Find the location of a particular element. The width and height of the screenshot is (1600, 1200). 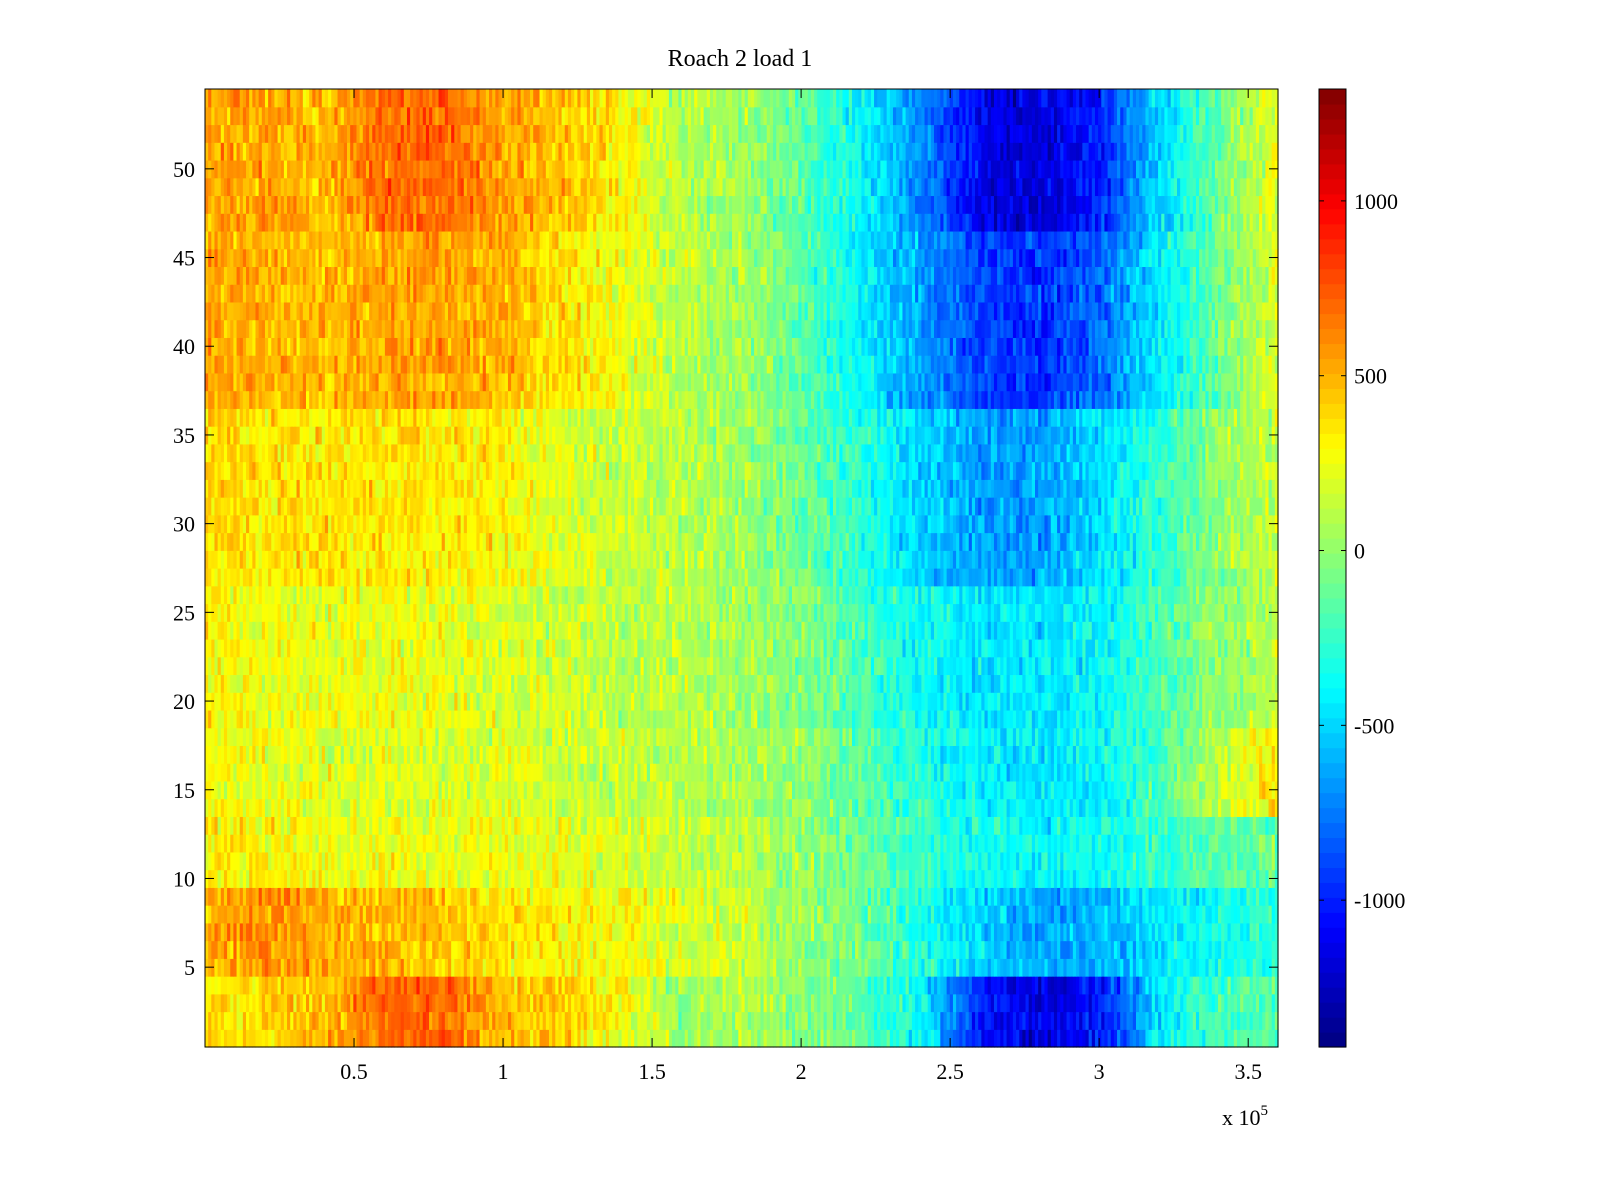

chart-title: Roach 2 load 1 is located at coordinates (740, 59).